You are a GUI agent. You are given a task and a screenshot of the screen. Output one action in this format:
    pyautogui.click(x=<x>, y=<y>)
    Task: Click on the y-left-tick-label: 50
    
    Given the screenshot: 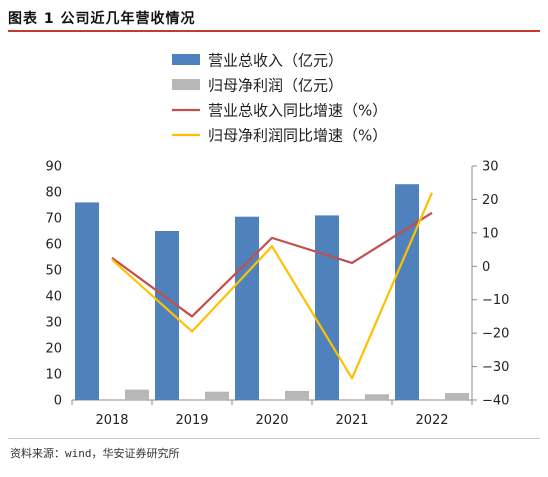 What is the action you would take?
    pyautogui.click(x=53, y=271)
    